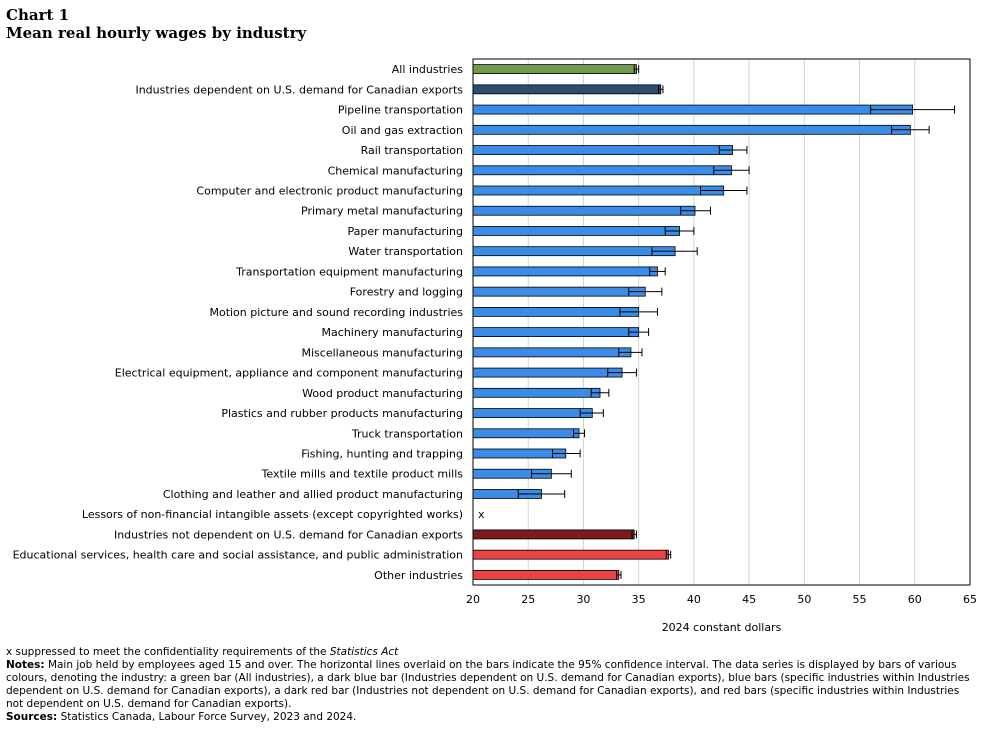 This screenshot has height=729, width=986. I want to click on category-label: Forestry and logging, so click(406, 292).